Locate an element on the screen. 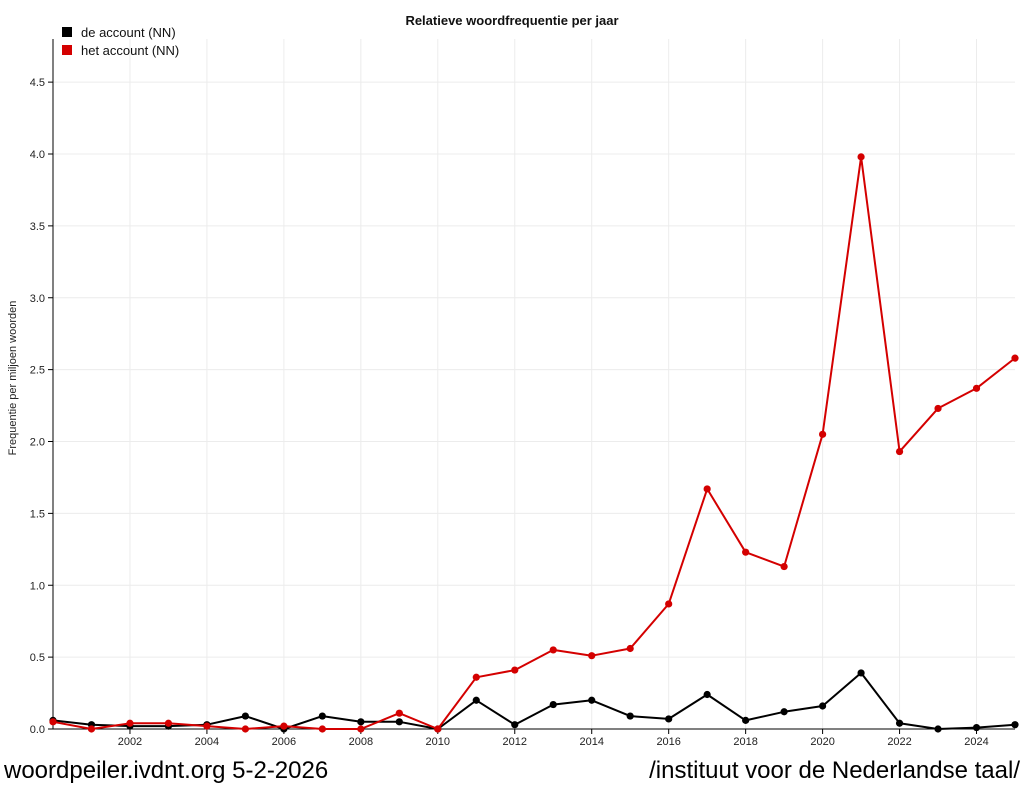 The image size is (1024, 794). footer-institute: /instituut voor de Nederlandse taal/ is located at coordinates (834, 770).